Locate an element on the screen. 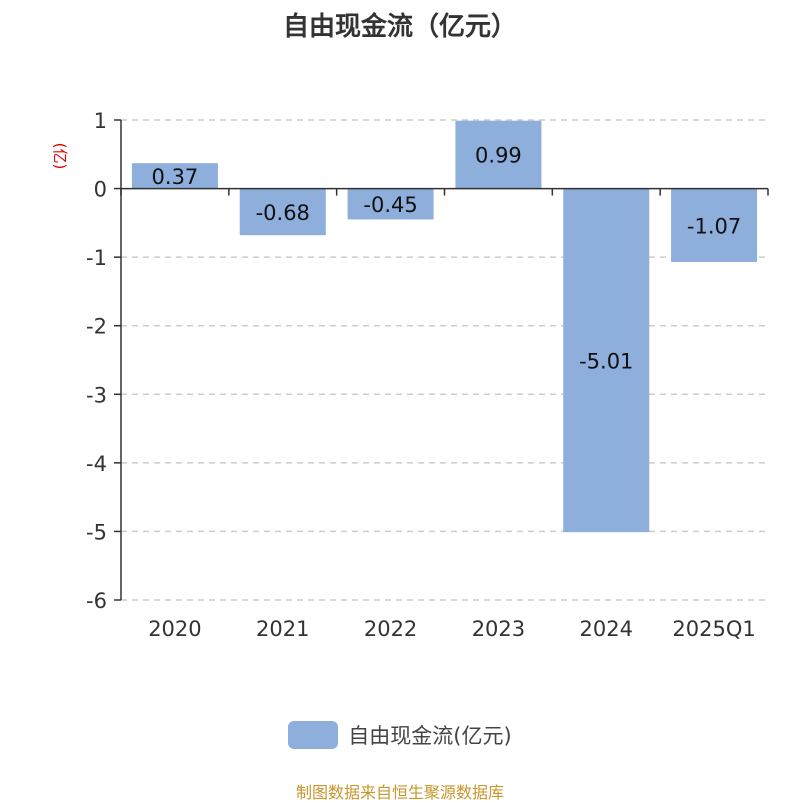 This screenshot has height=803, width=800. data-label: -0.68 is located at coordinates (283, 213).